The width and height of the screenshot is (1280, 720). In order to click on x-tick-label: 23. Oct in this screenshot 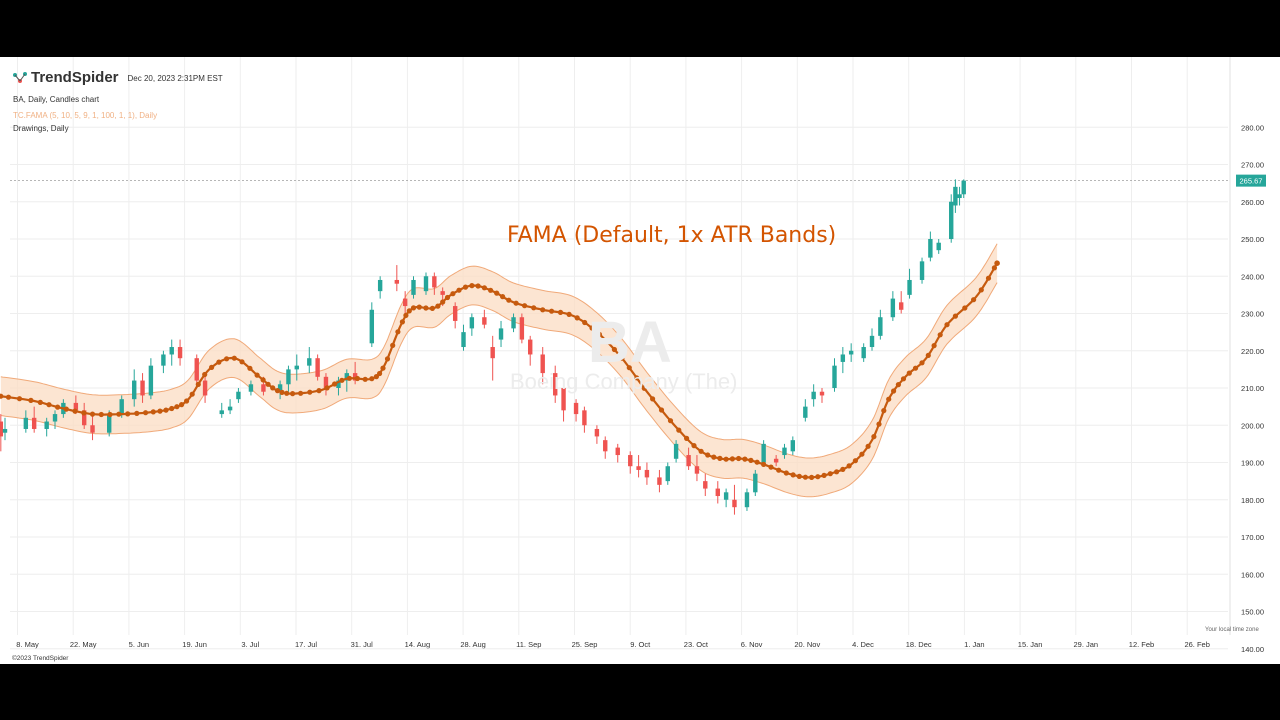, I will do `click(696, 644)`.